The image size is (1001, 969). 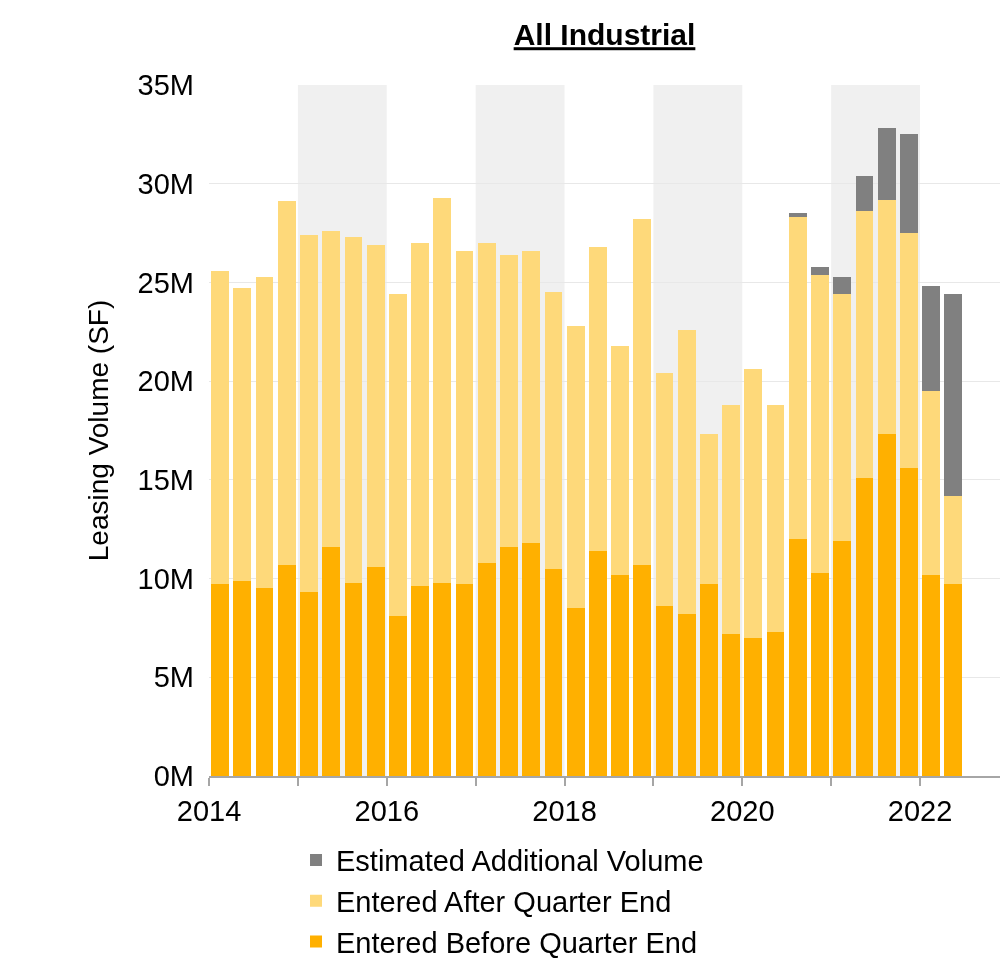 I want to click on x-tick-label: 2022, so click(x=920, y=810).